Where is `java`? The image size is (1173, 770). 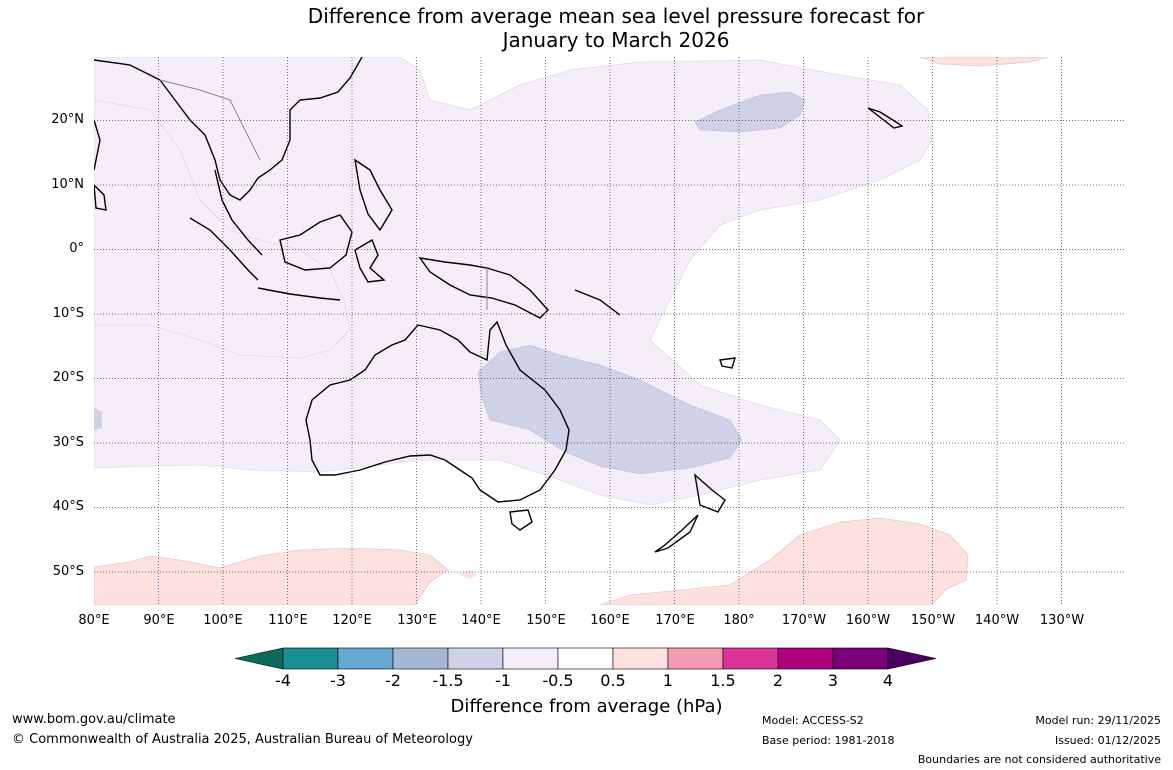 java is located at coordinates (299, 294).